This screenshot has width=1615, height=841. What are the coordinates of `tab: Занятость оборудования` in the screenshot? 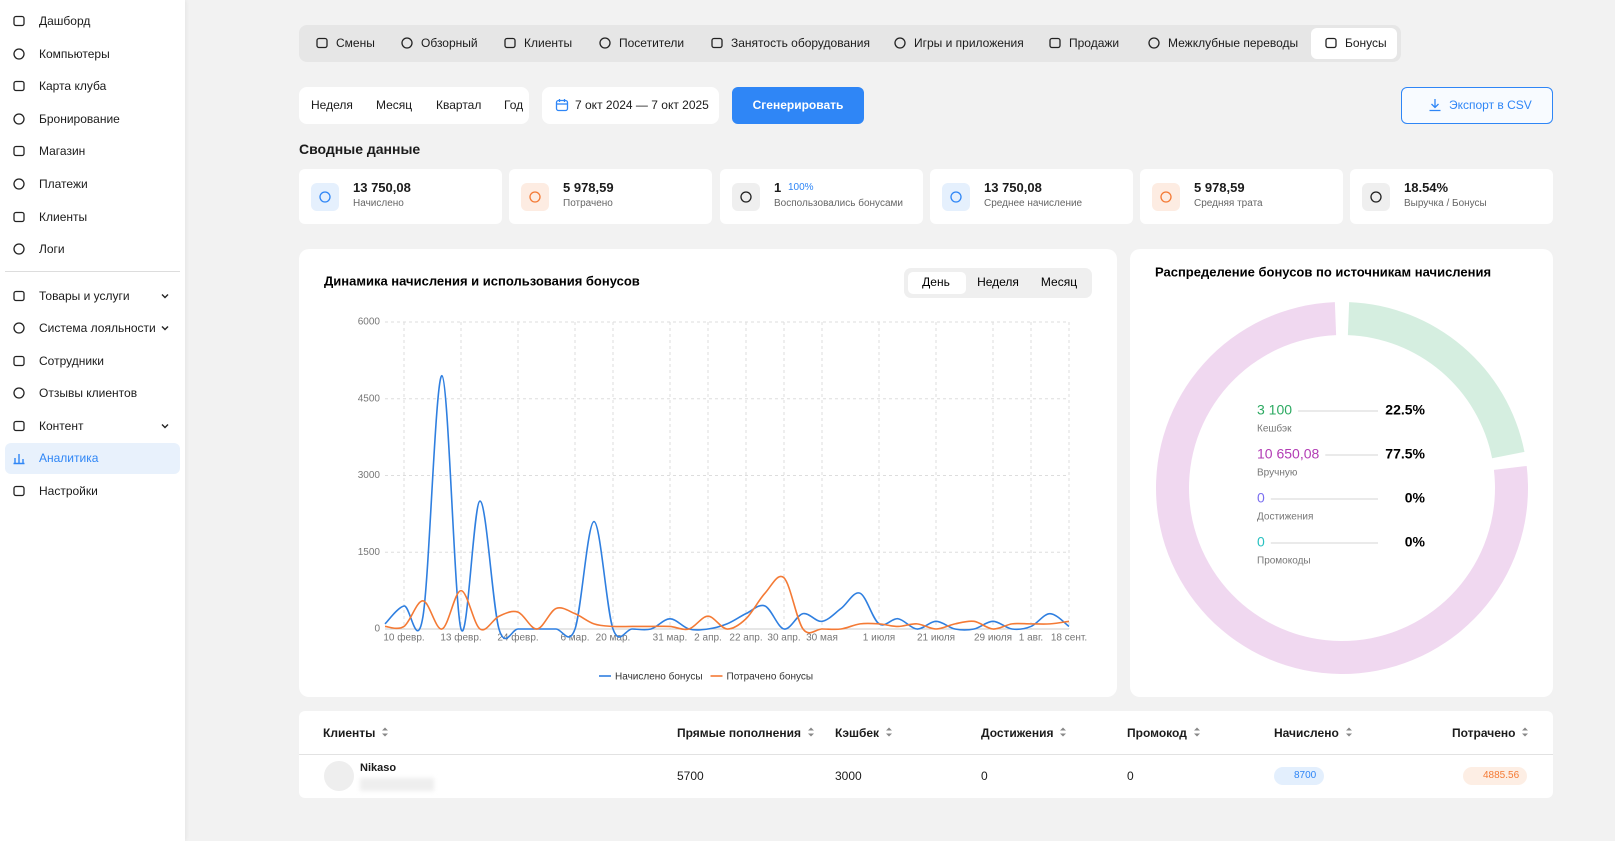 It's located at (800, 43).